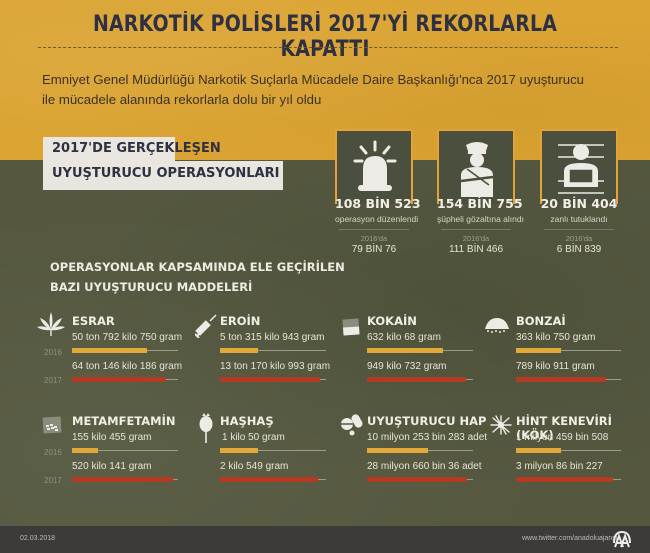  What do you see at coordinates (351, 327) in the screenshot?
I see `cocaine-block-icon` at bounding box center [351, 327].